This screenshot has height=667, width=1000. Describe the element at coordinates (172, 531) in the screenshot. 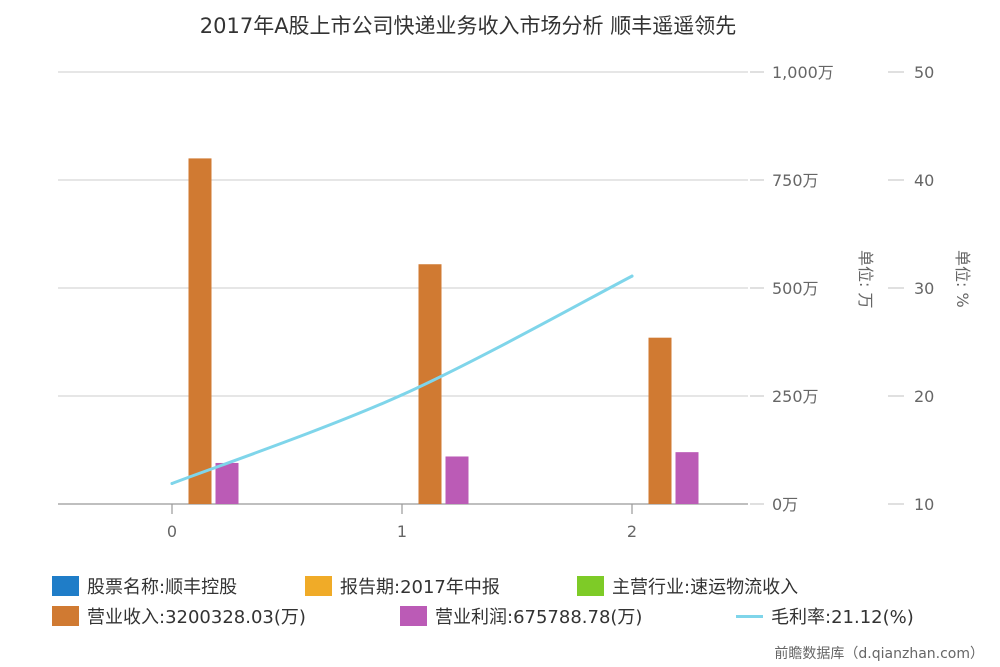

I see `x-tick-label: 0` at that location.